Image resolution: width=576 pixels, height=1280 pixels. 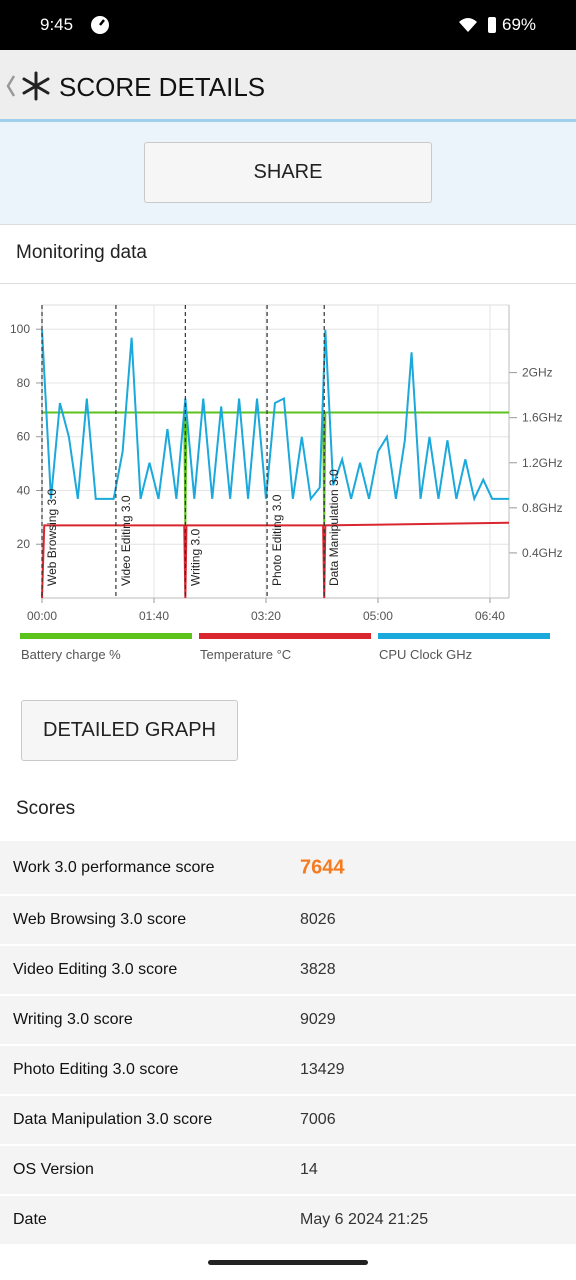 I want to click on x-tick-label: 01:40, so click(x=154, y=616).